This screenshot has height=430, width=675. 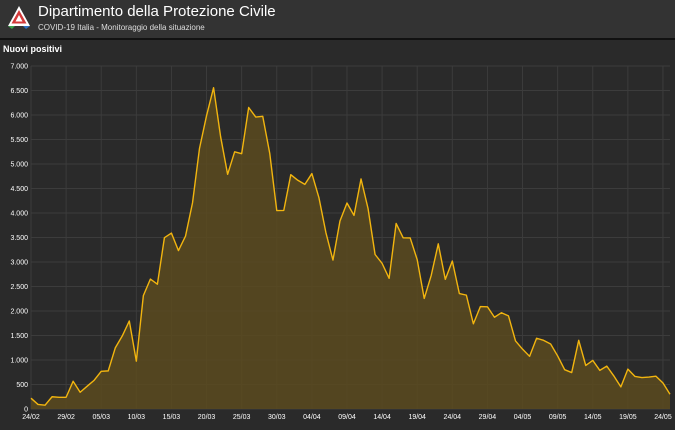 I want to click on x-tick-label: 29/02, so click(x=66, y=417).